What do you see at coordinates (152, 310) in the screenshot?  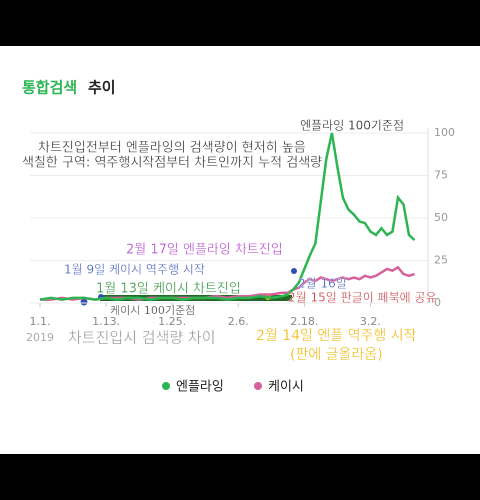 I see `annotation: 케이시 100기준점` at bounding box center [152, 310].